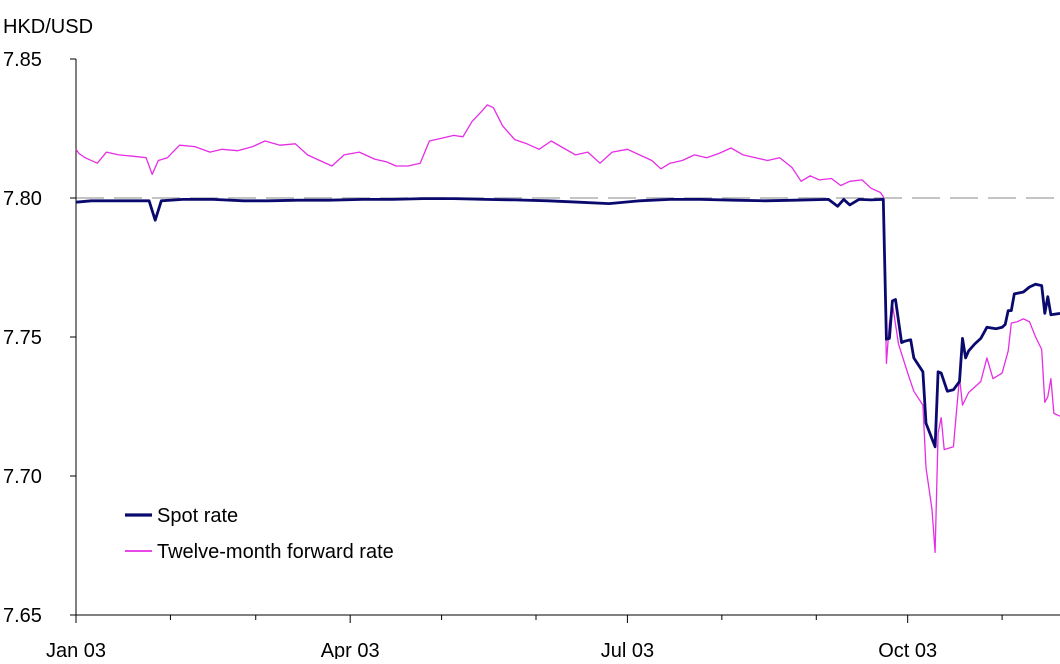  I want to click on legend: Spot rate Twelve-month forward rate, so click(259, 534).